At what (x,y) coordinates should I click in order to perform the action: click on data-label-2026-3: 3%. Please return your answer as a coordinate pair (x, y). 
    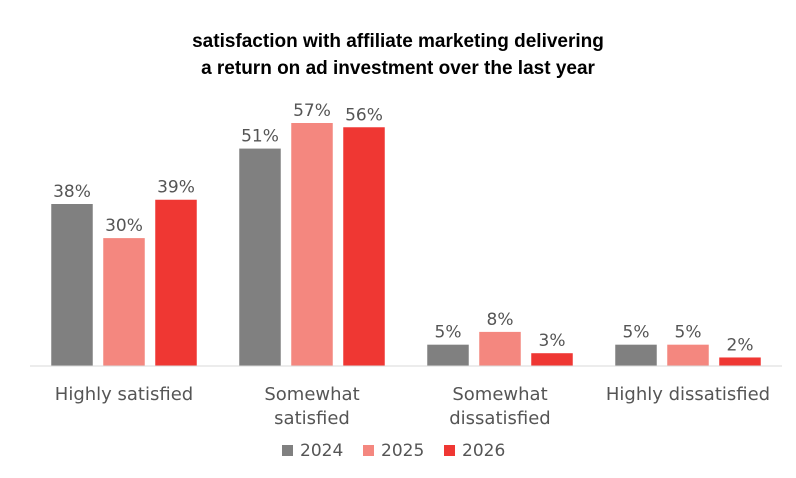
    Looking at the image, I should click on (552, 341).